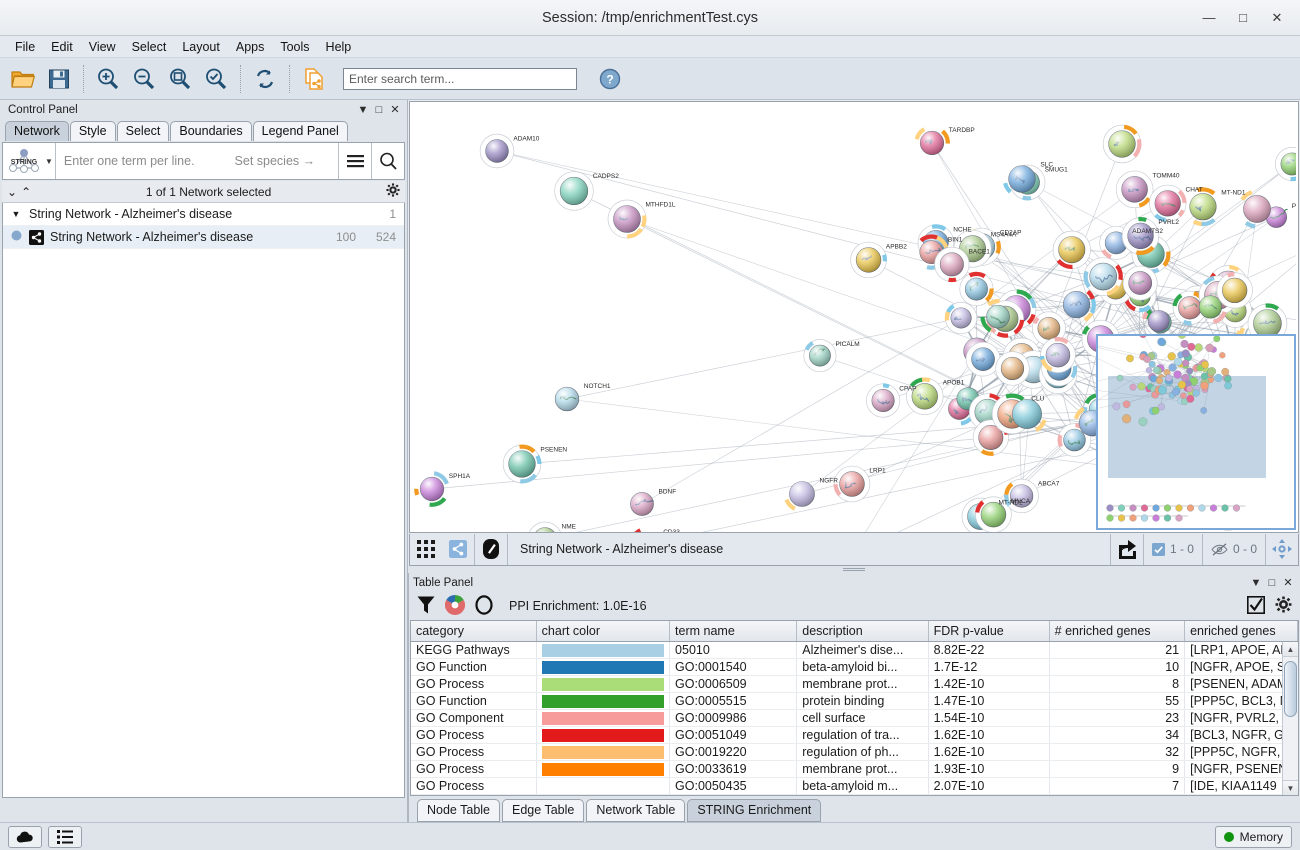  What do you see at coordinates (754, 810) in the screenshot?
I see `tab-string-enrichment: STRING Enrichment` at bounding box center [754, 810].